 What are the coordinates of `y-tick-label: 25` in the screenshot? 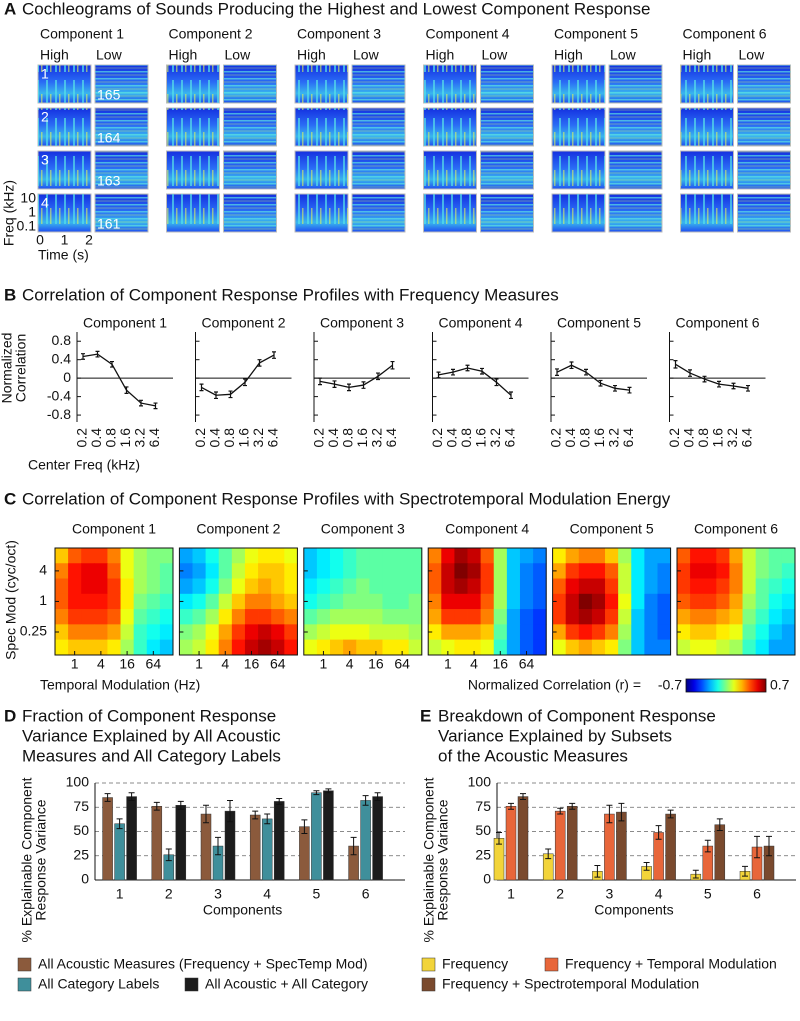 It's located at (483, 854).